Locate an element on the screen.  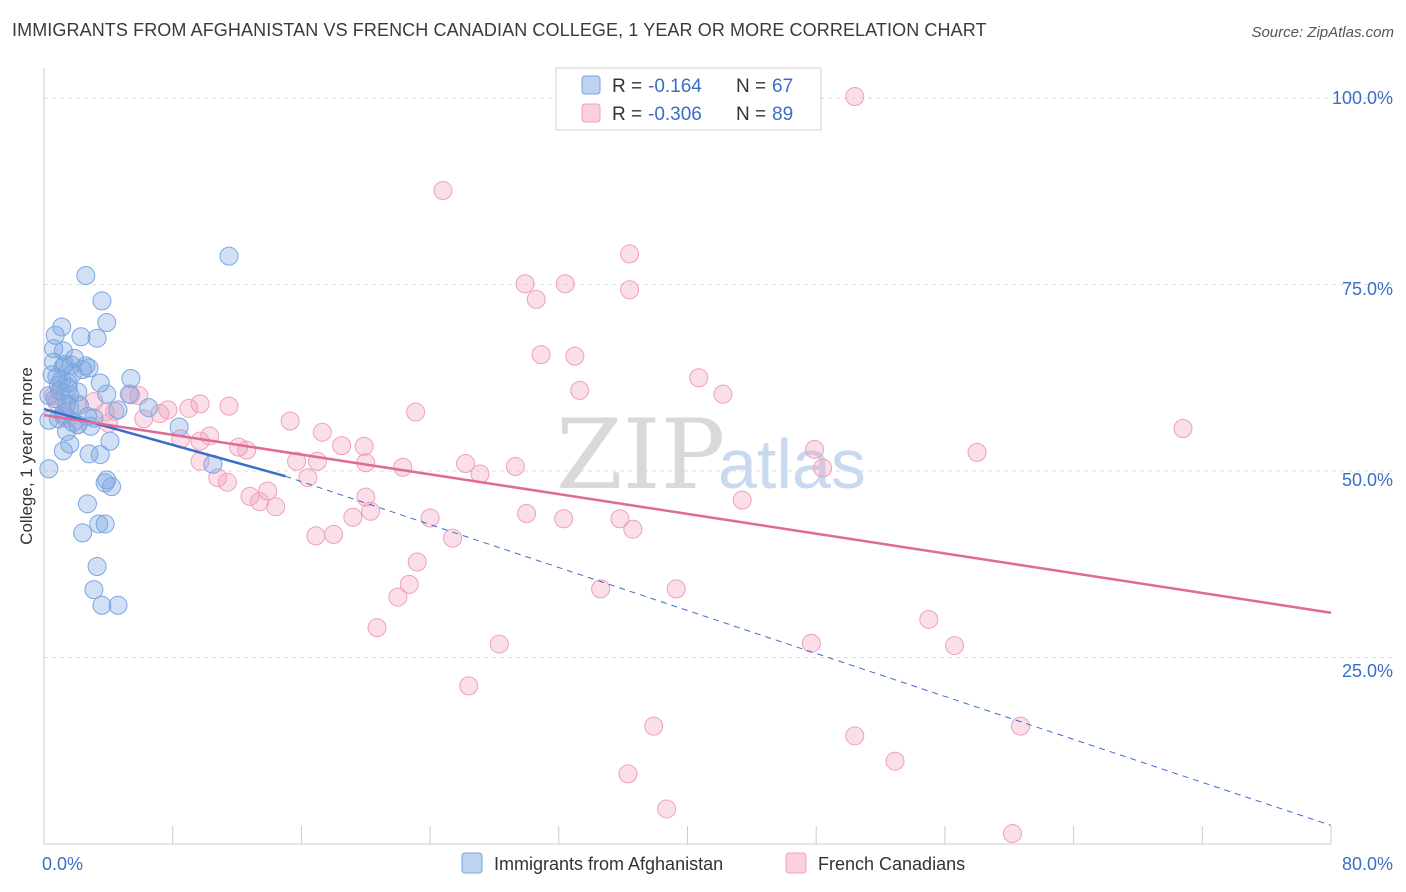
watermark-atlas: atlas is located at coordinates (792, 464).